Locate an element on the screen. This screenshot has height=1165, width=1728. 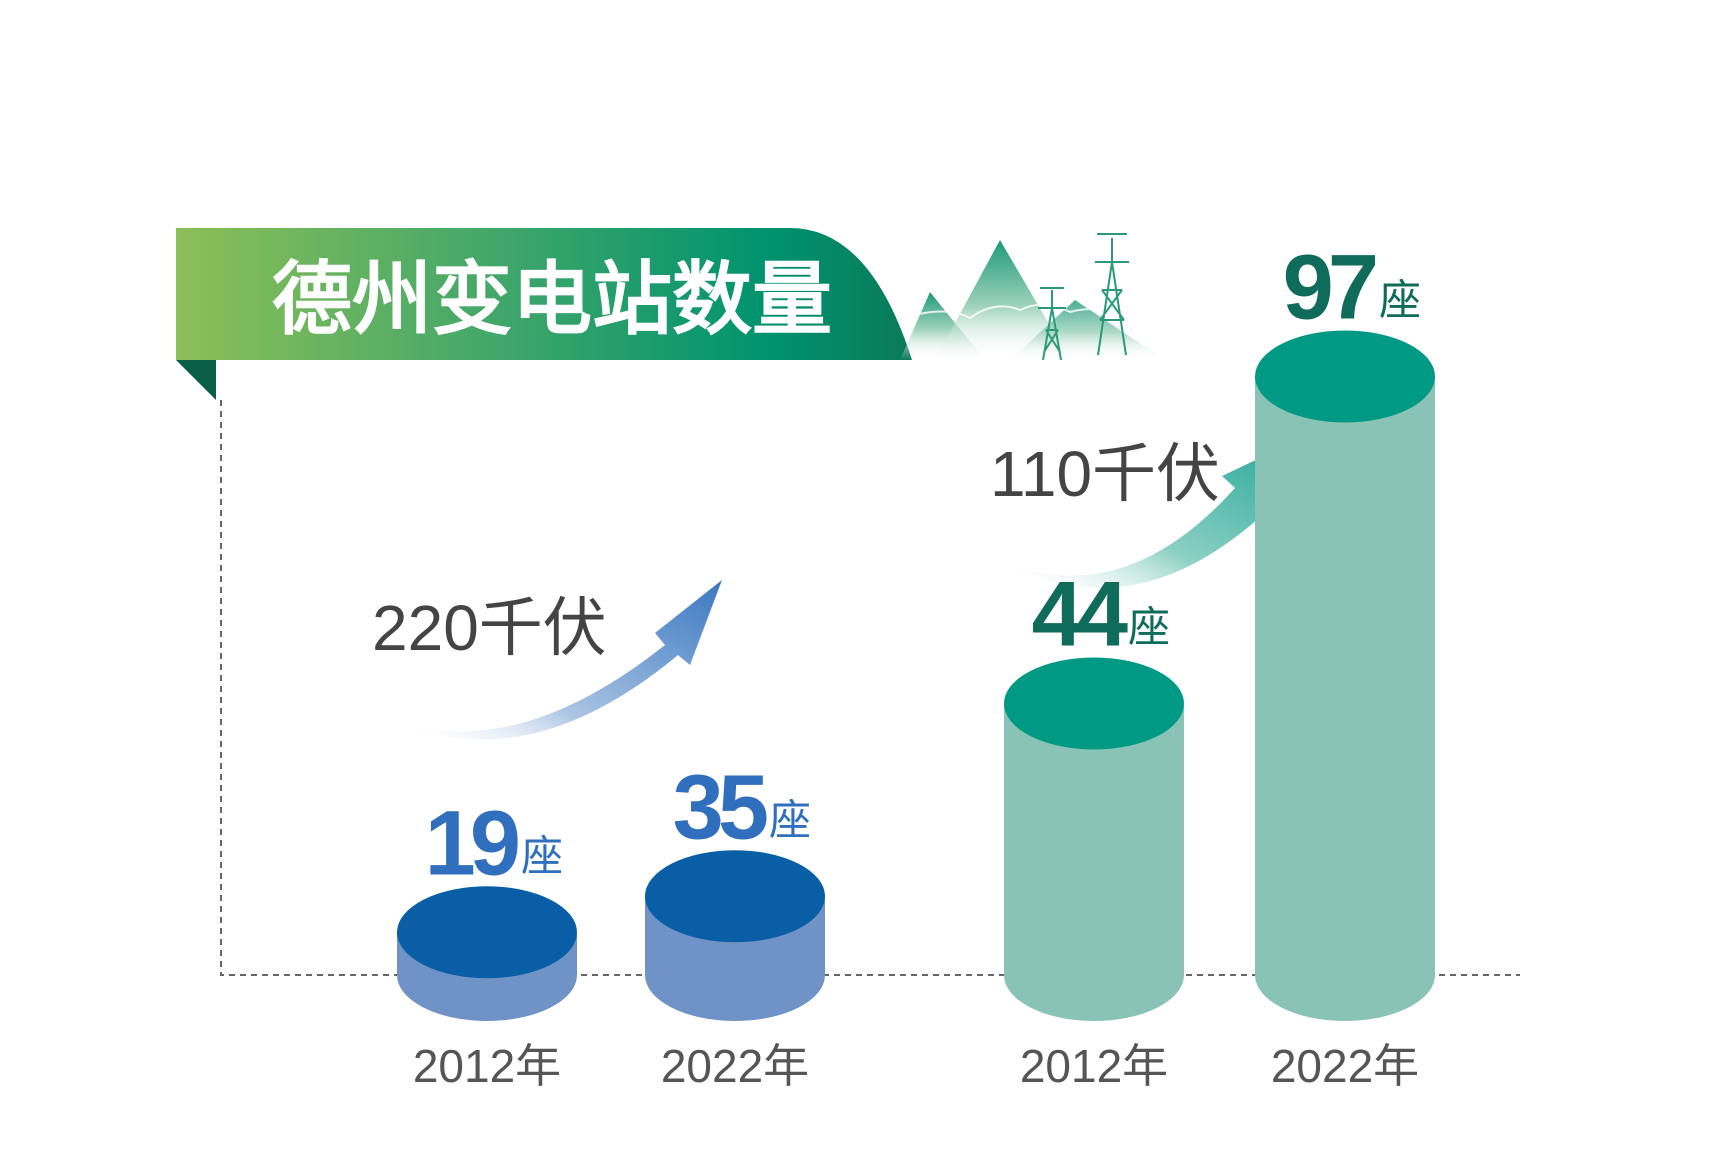
title-banner: 德州变电站数量 is located at coordinates (544, 314).